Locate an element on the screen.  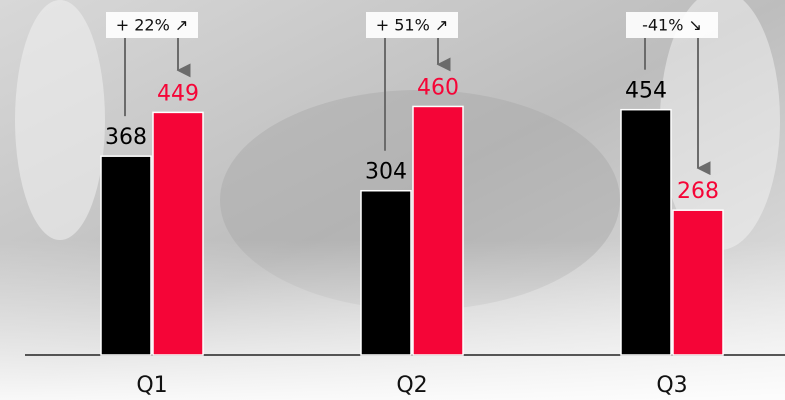
annotation: + 22% ↗ is located at coordinates (152, 25).